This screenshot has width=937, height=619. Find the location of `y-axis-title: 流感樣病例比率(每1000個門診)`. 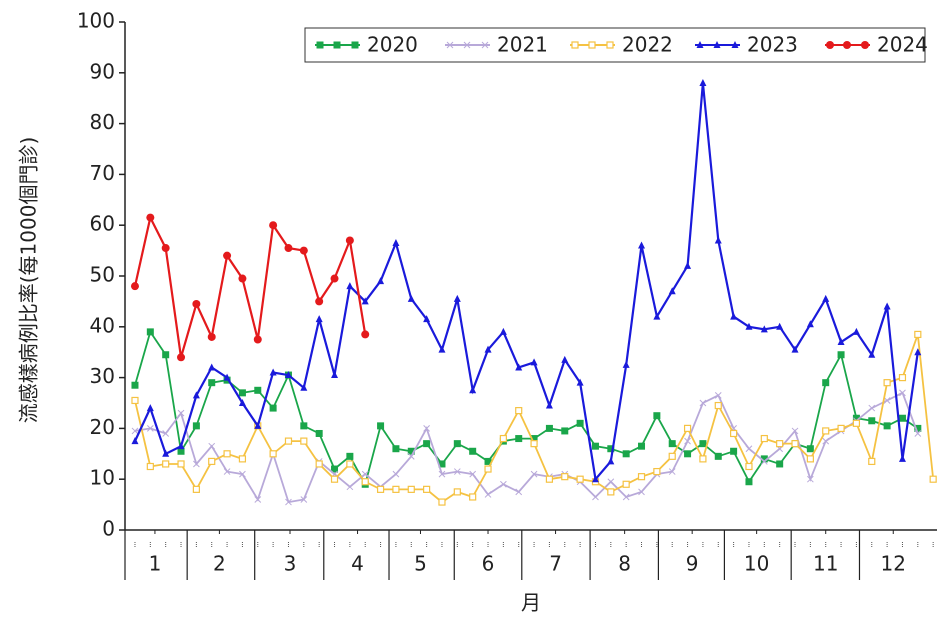

y-axis-title: 流感樣病例比率(每1000個門診) is located at coordinates (29, 280).